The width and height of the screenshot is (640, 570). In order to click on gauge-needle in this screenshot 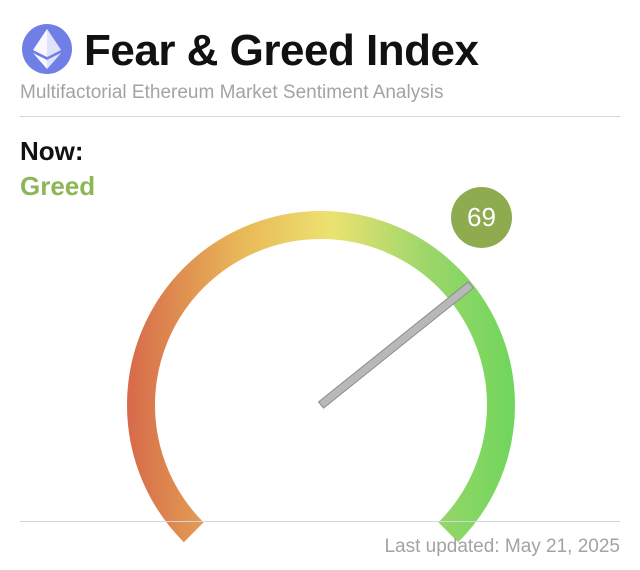, I will do `click(396, 345)`.